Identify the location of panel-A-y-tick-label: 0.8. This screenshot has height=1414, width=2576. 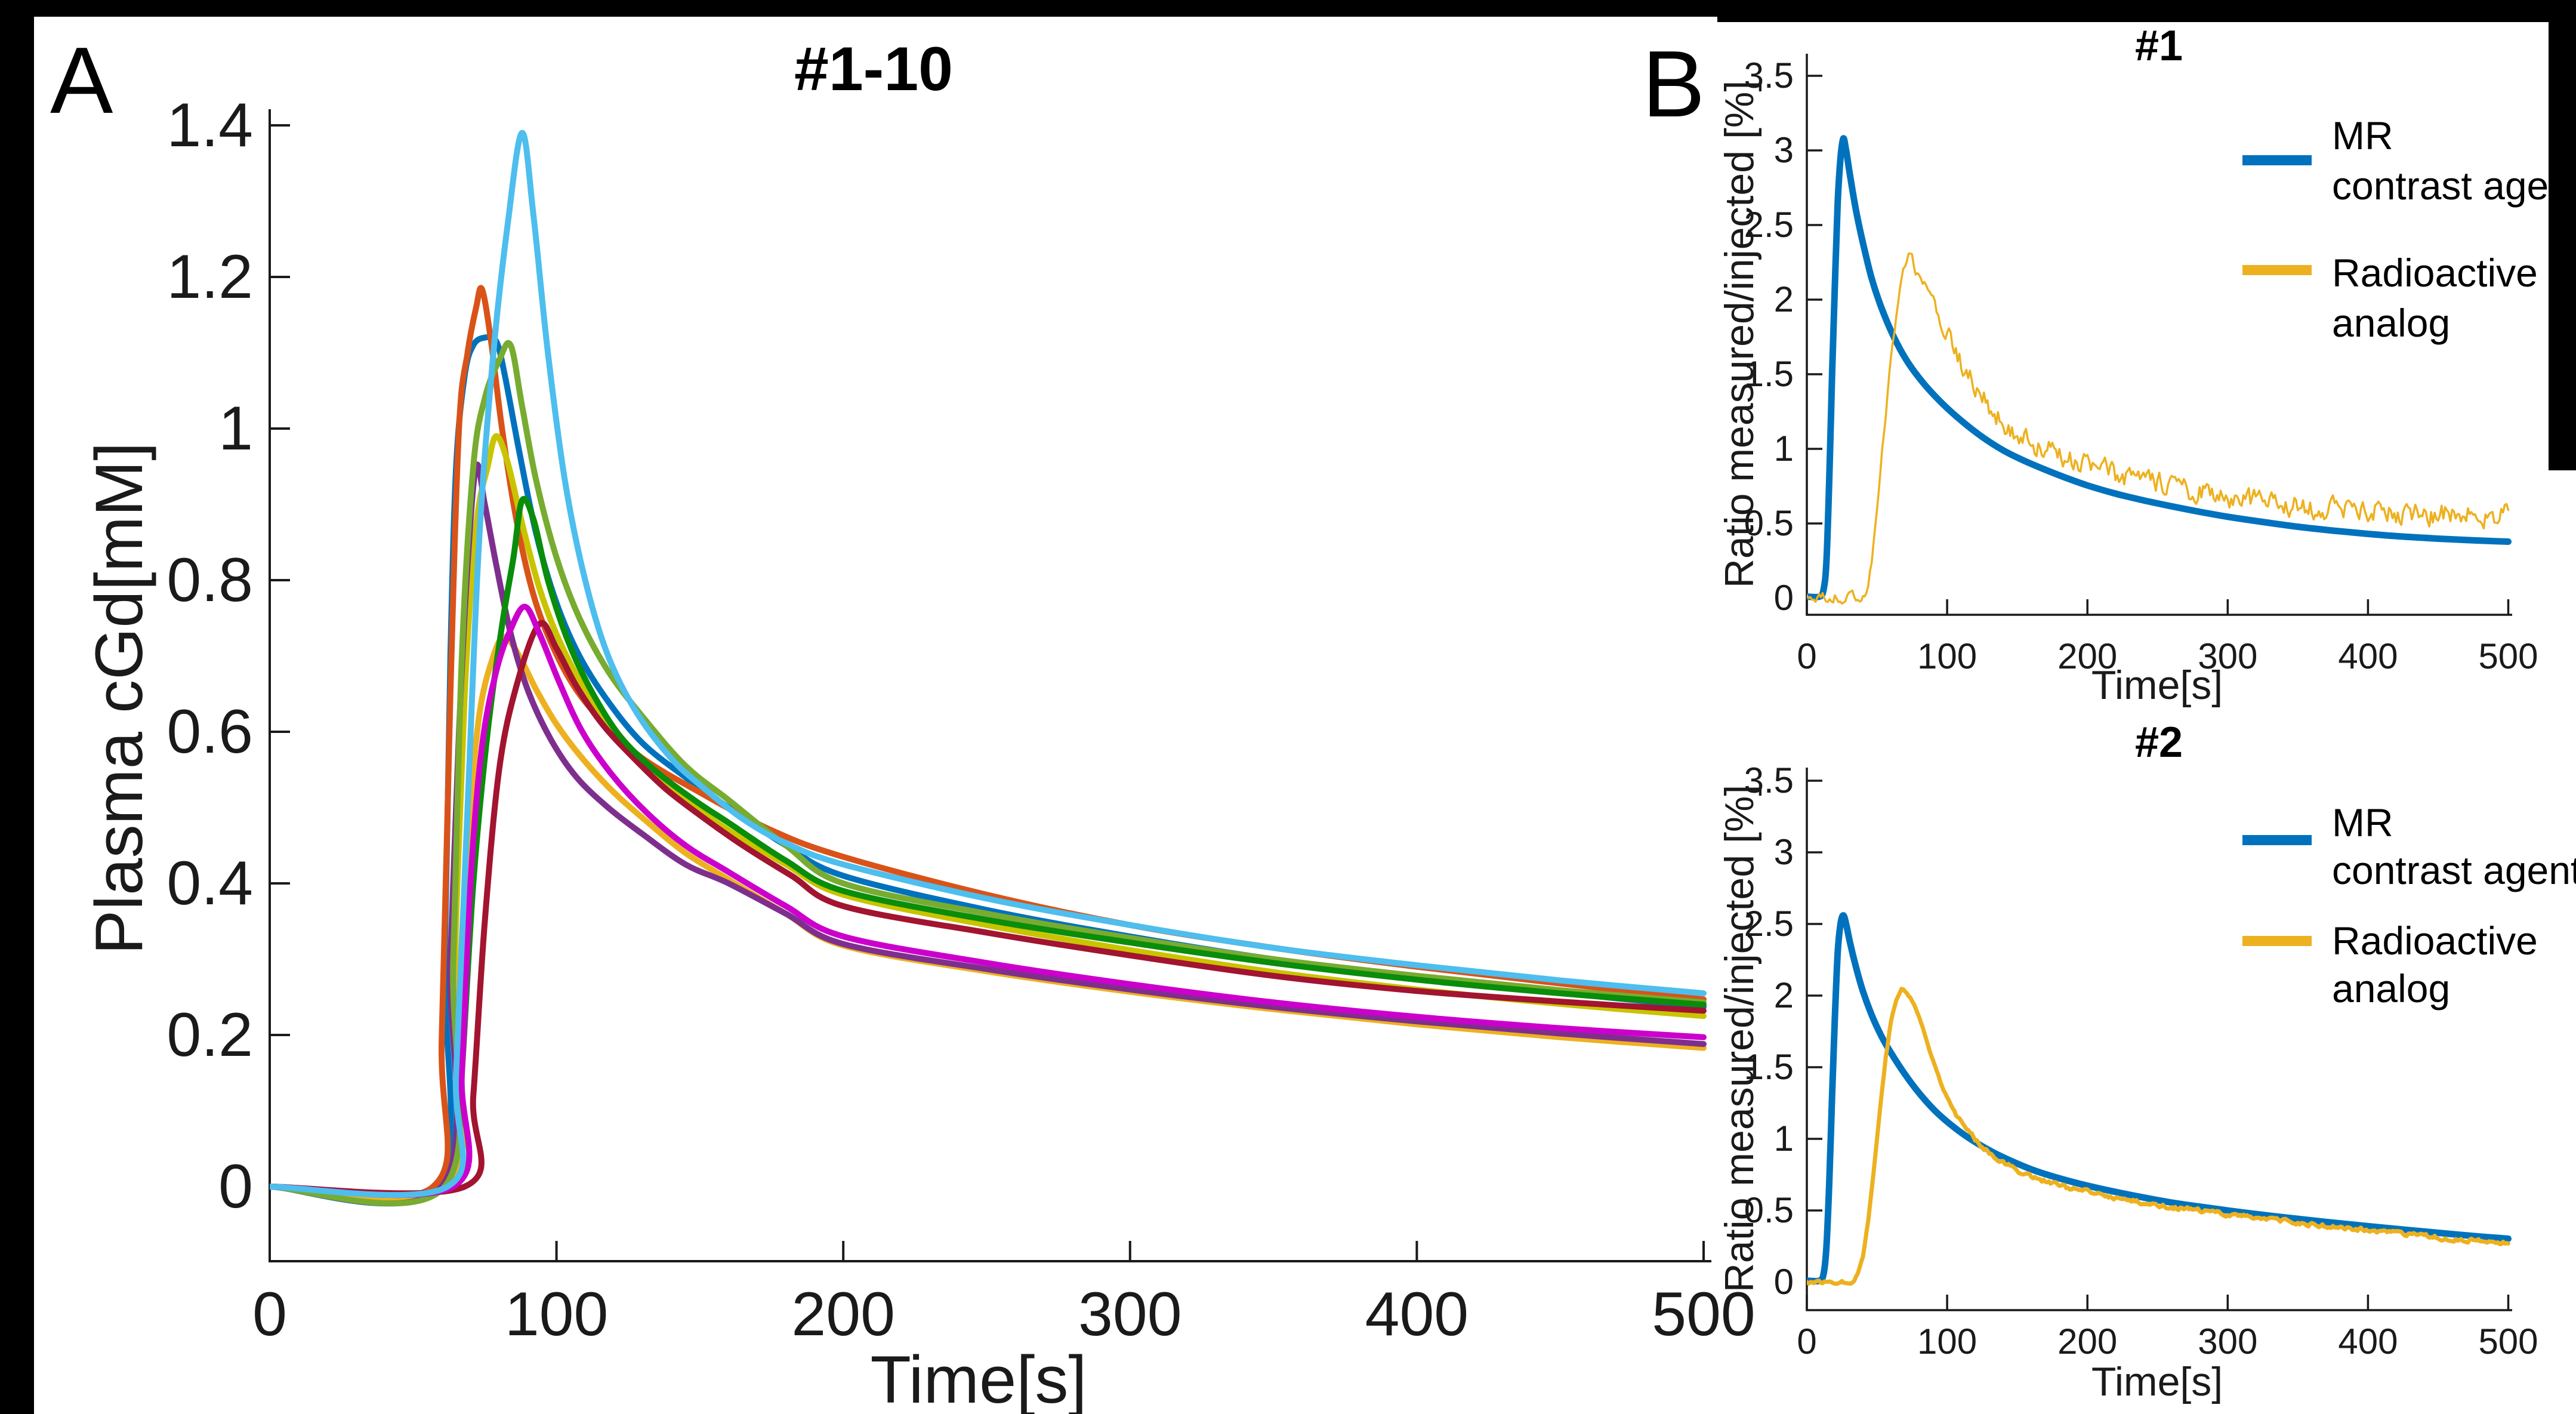
(209, 580).